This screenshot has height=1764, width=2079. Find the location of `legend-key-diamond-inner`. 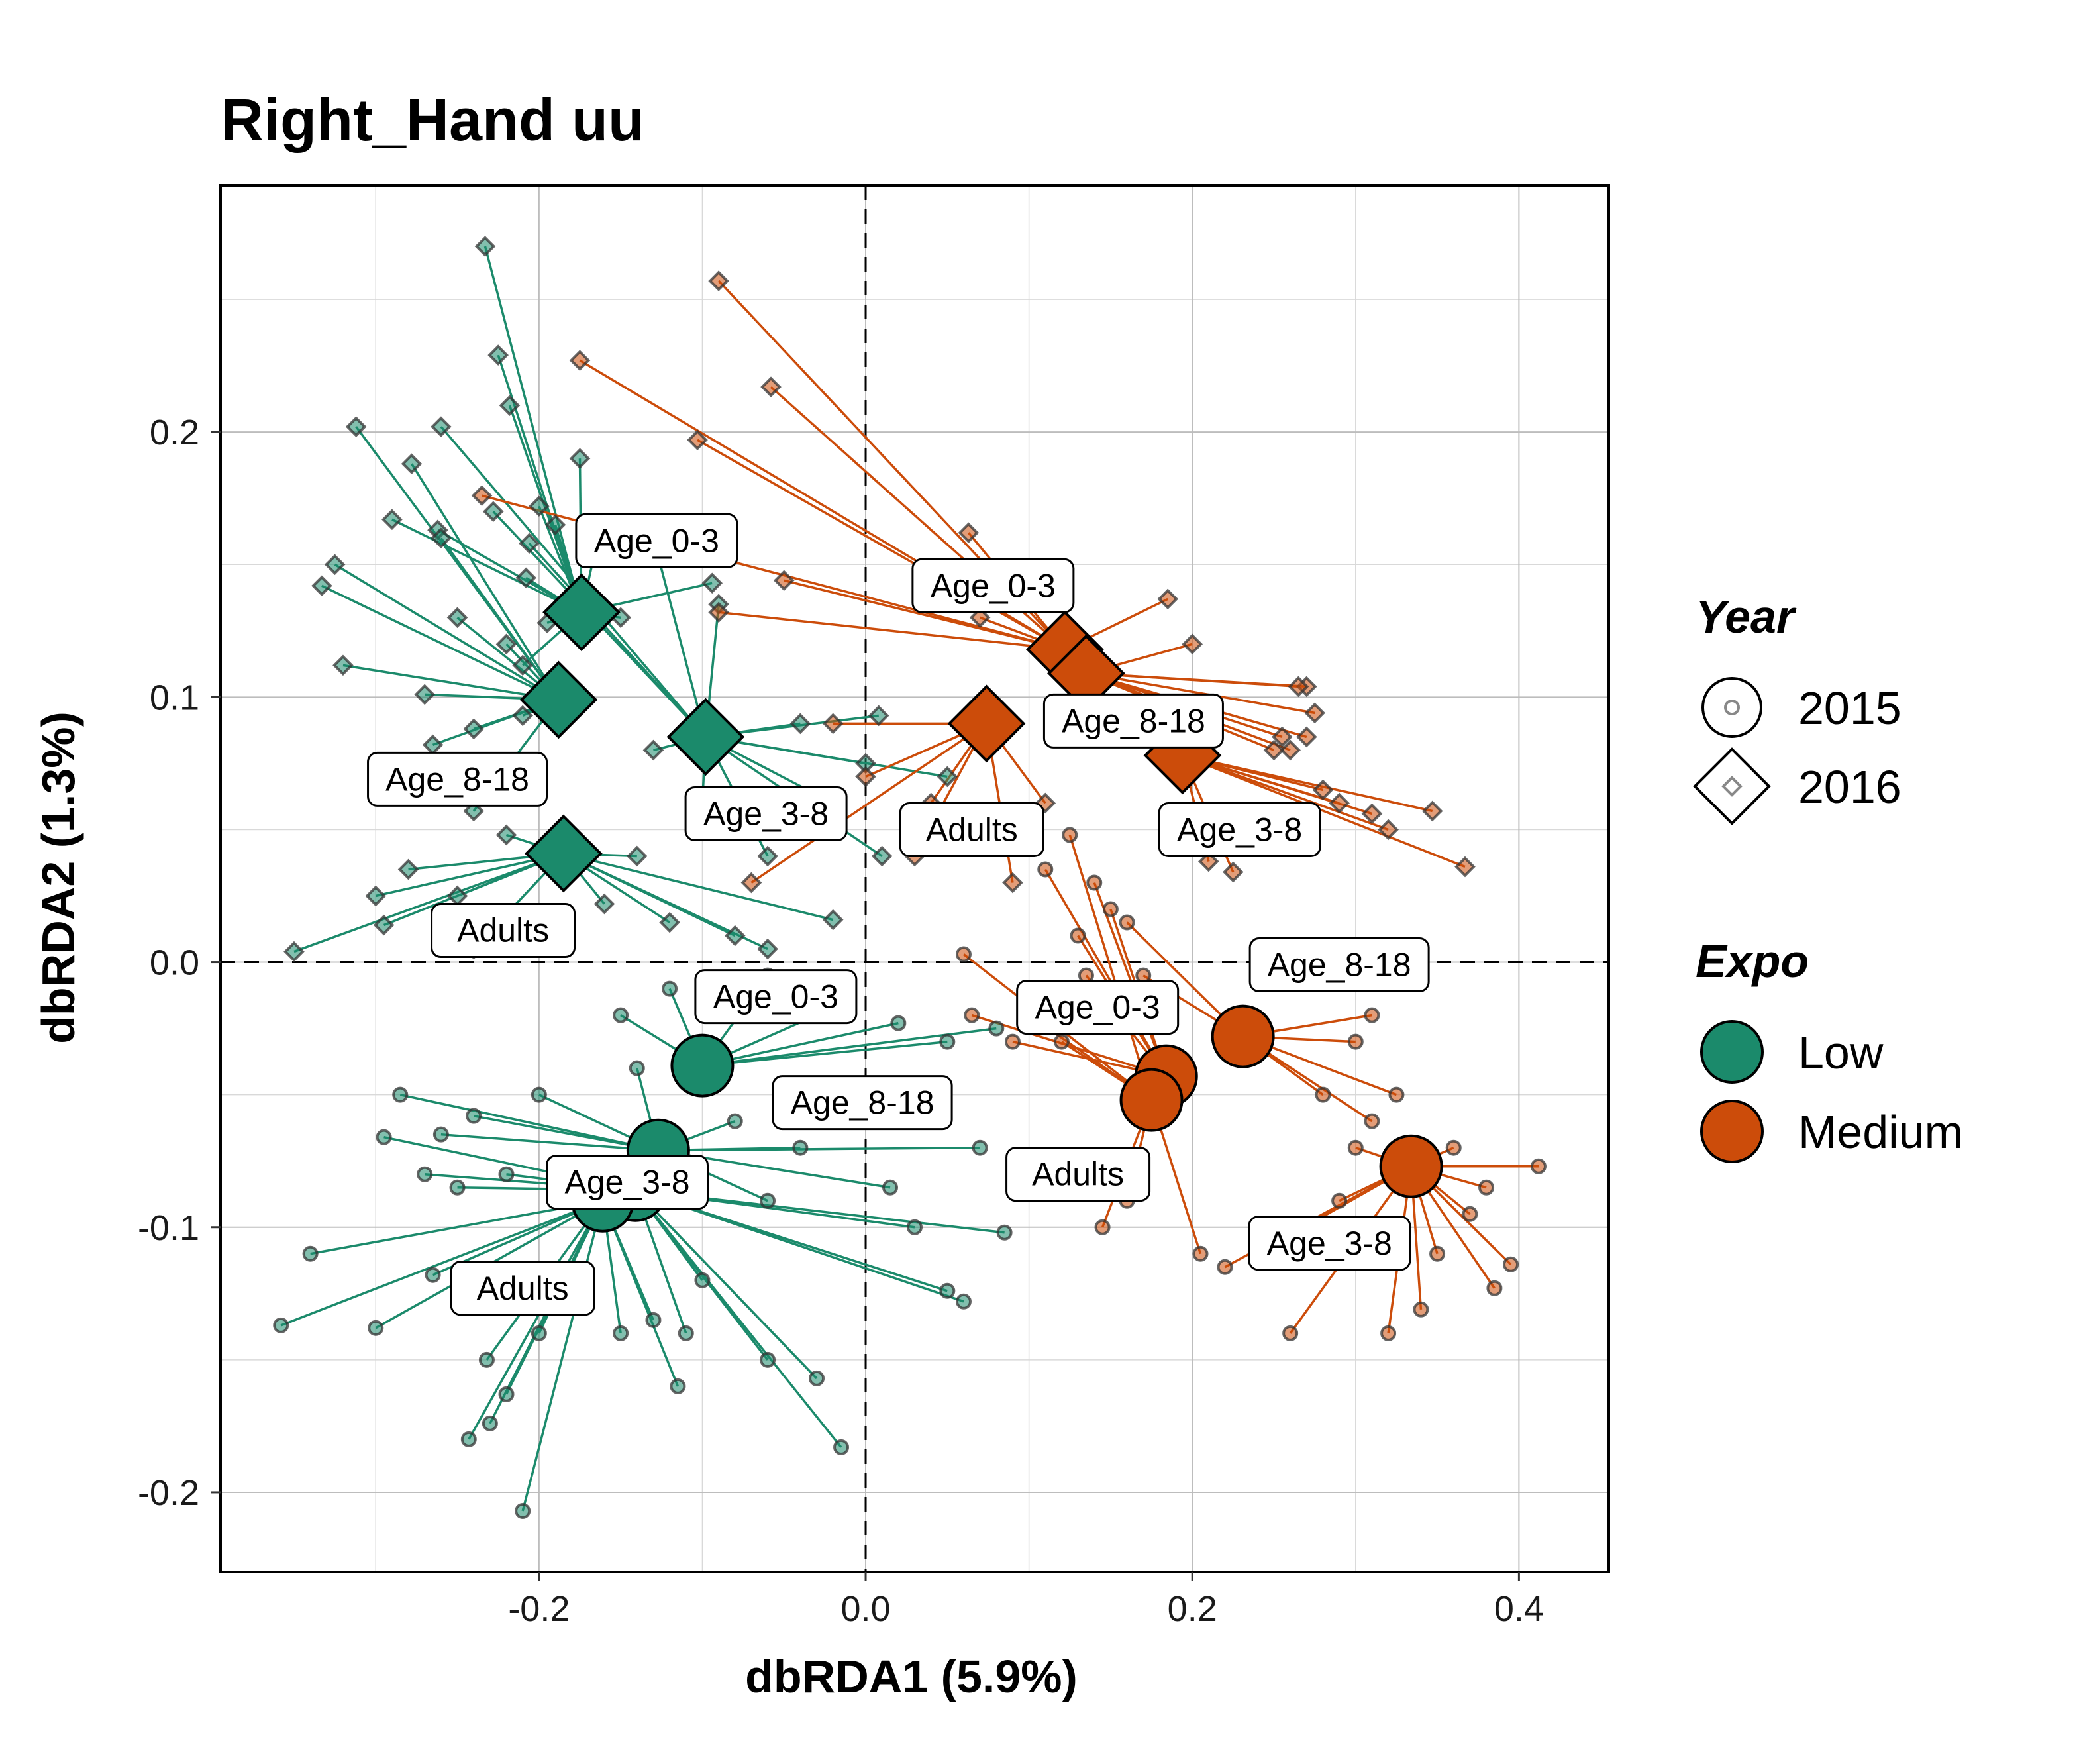

legend-key-diamond-inner is located at coordinates (1732, 786).